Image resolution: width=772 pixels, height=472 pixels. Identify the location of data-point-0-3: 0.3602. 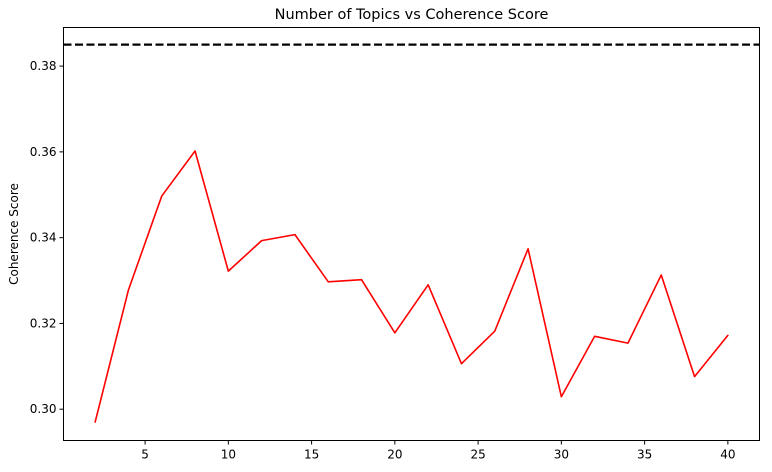
(195, 151).